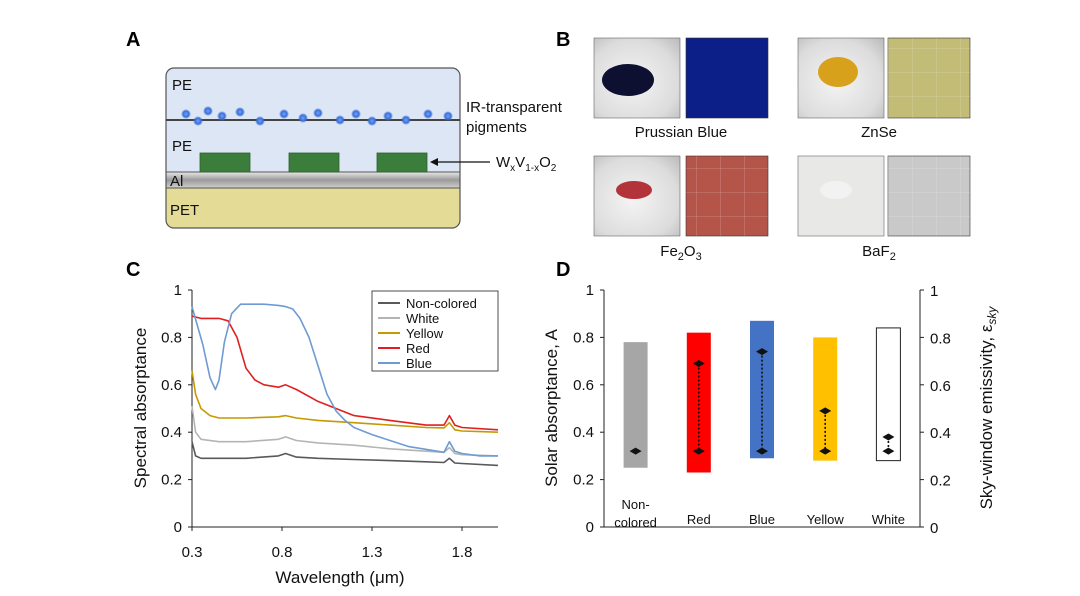  Describe the element at coordinates (727, 196) in the screenshot. I see `film-grid-fe2o3` at that location.